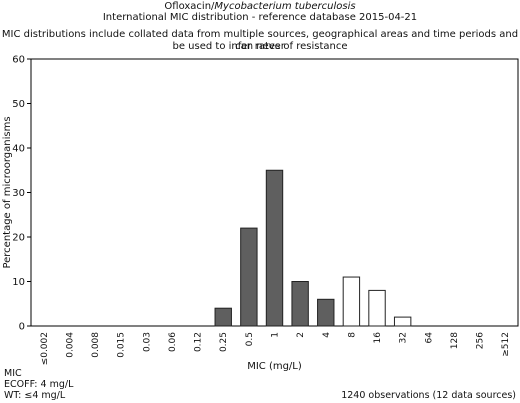  Describe the element at coordinates (250, 339) in the screenshot. I see `x-tick-label: 0.5` at that location.